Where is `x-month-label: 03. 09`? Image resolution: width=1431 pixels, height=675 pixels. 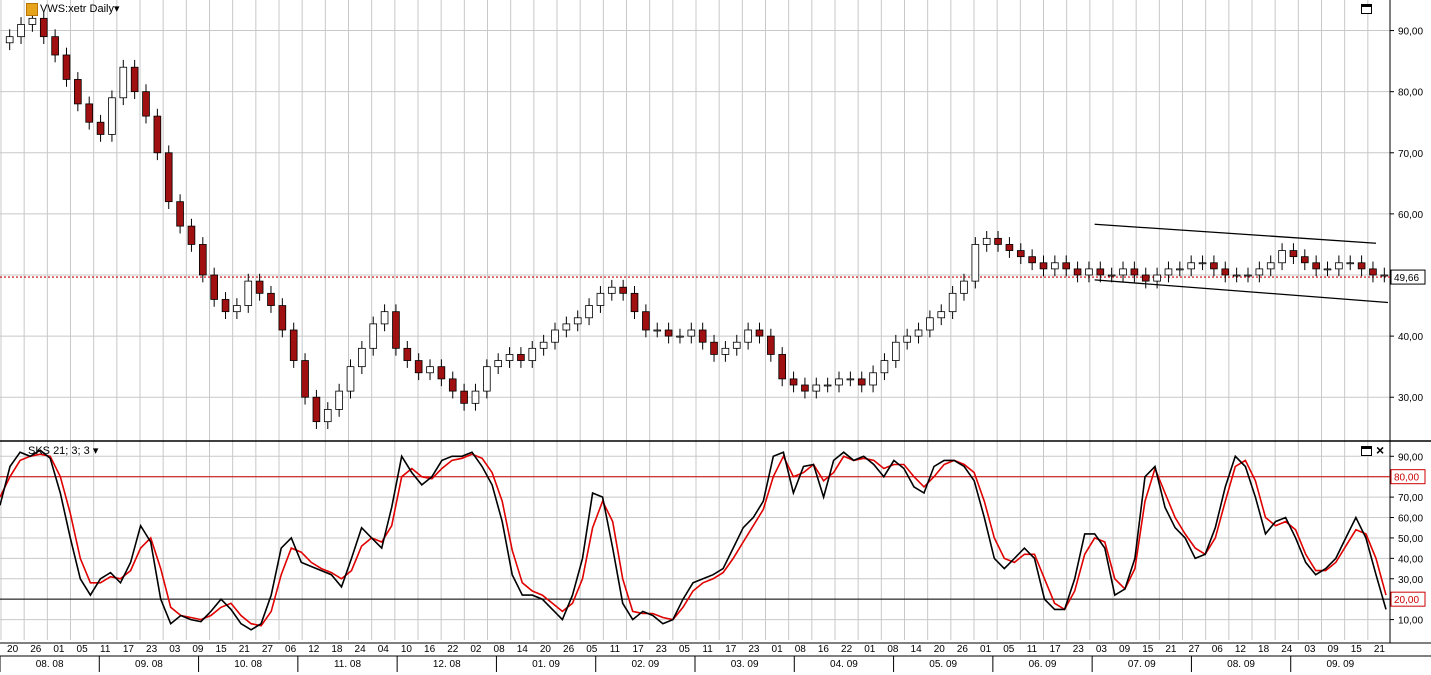 x-month-label: 03. 09 is located at coordinates (745, 664).